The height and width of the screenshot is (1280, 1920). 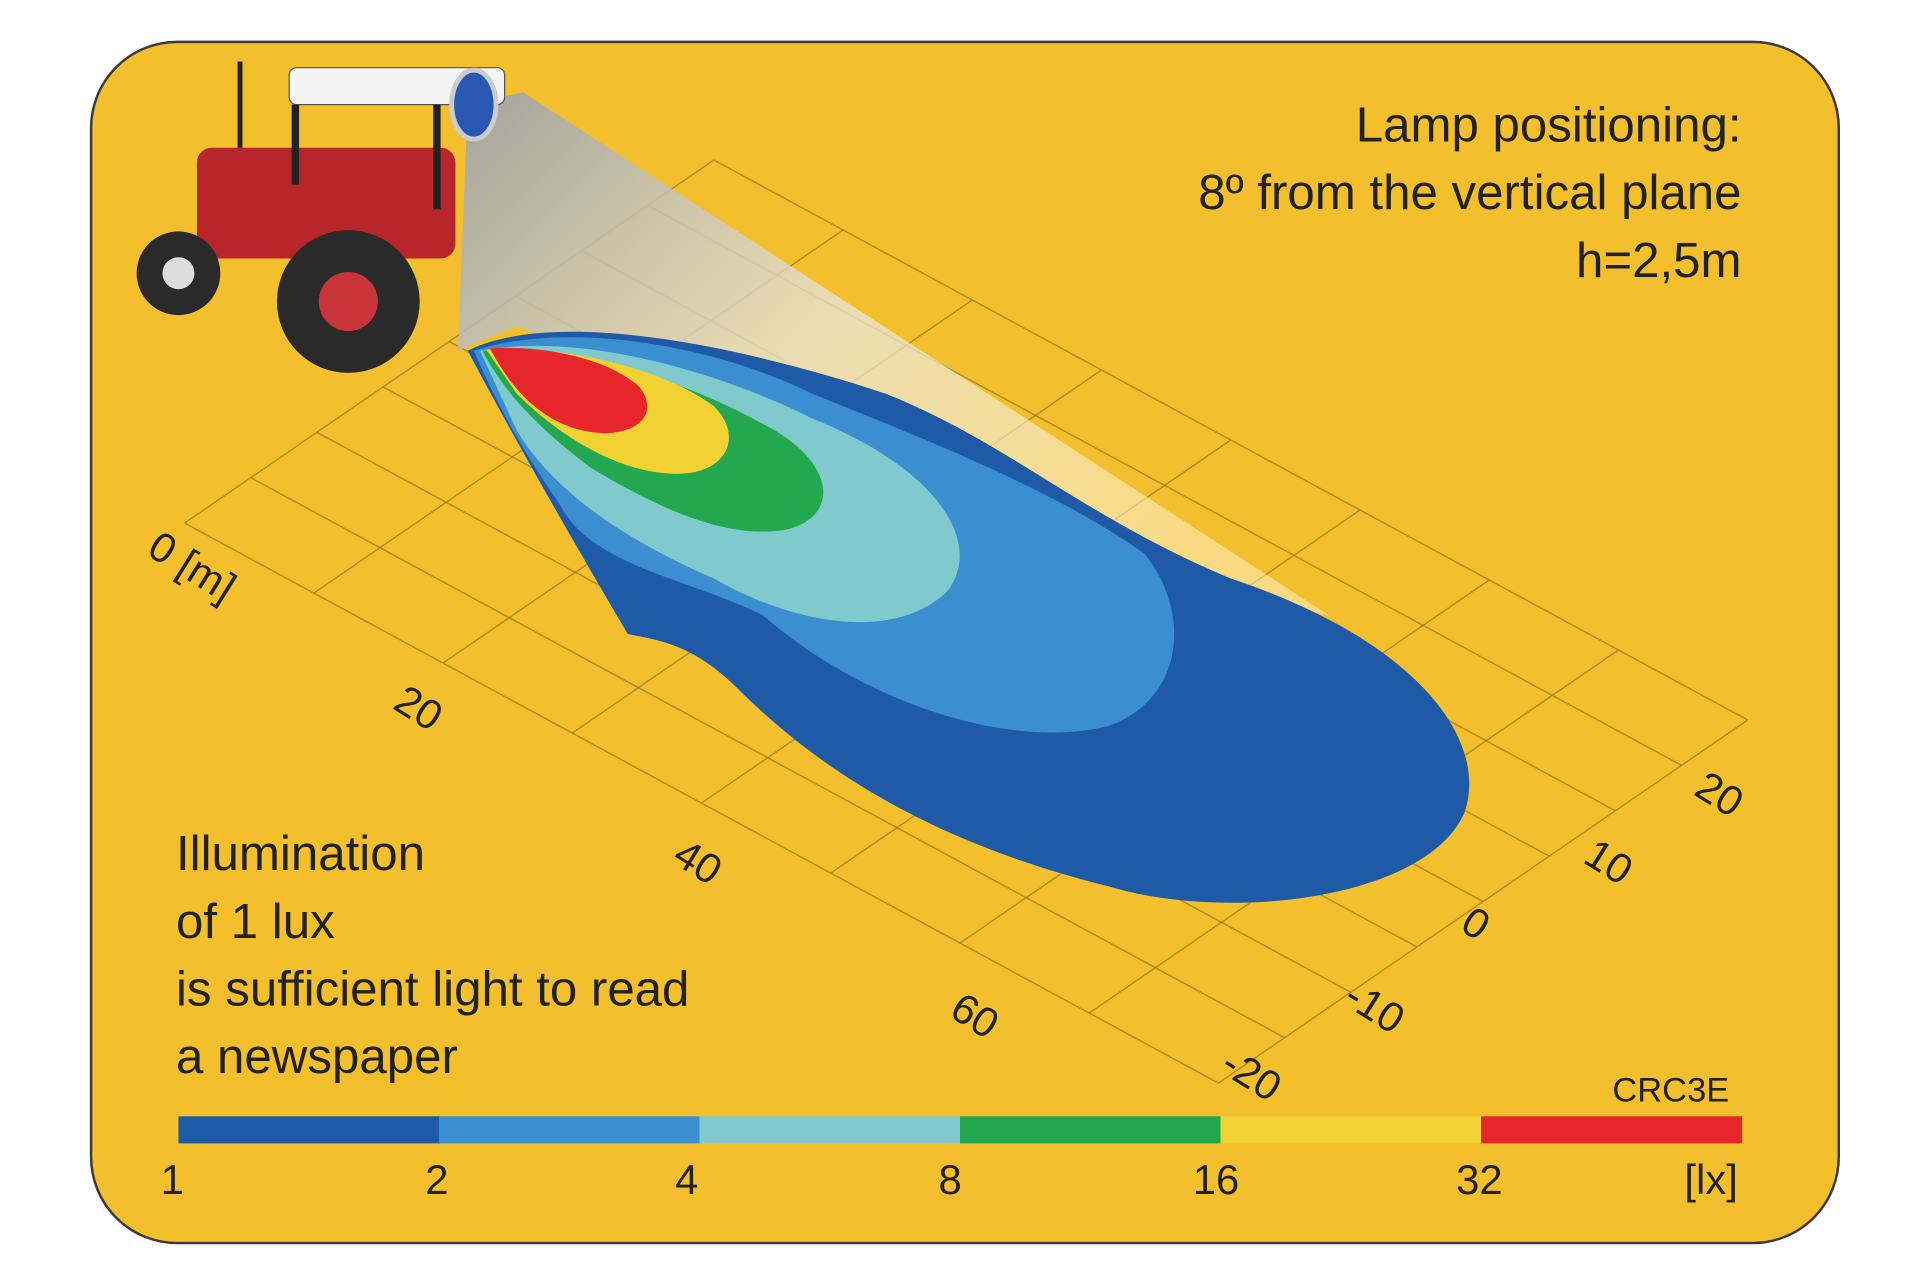 I want to click on front-hub, so click(x=178, y=273).